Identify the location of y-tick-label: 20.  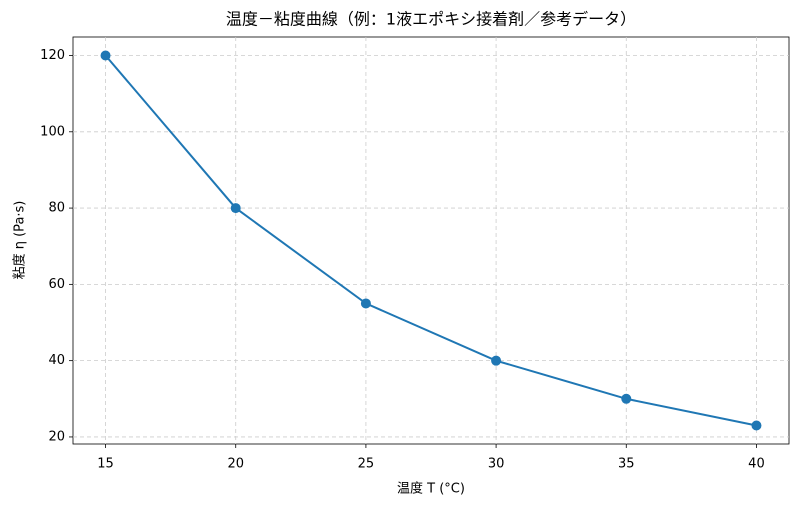
(56, 436).